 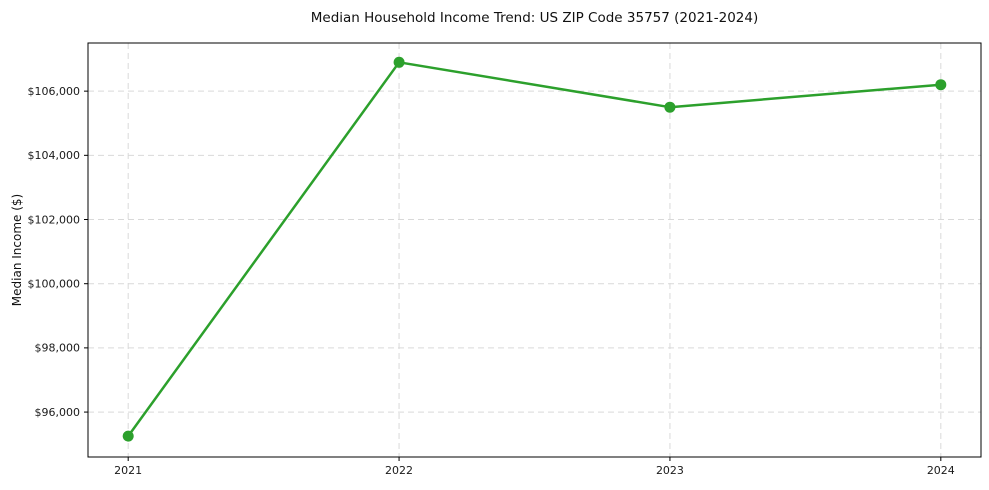 What do you see at coordinates (670, 470) in the screenshot?
I see `x-tick-label: 2023` at bounding box center [670, 470].